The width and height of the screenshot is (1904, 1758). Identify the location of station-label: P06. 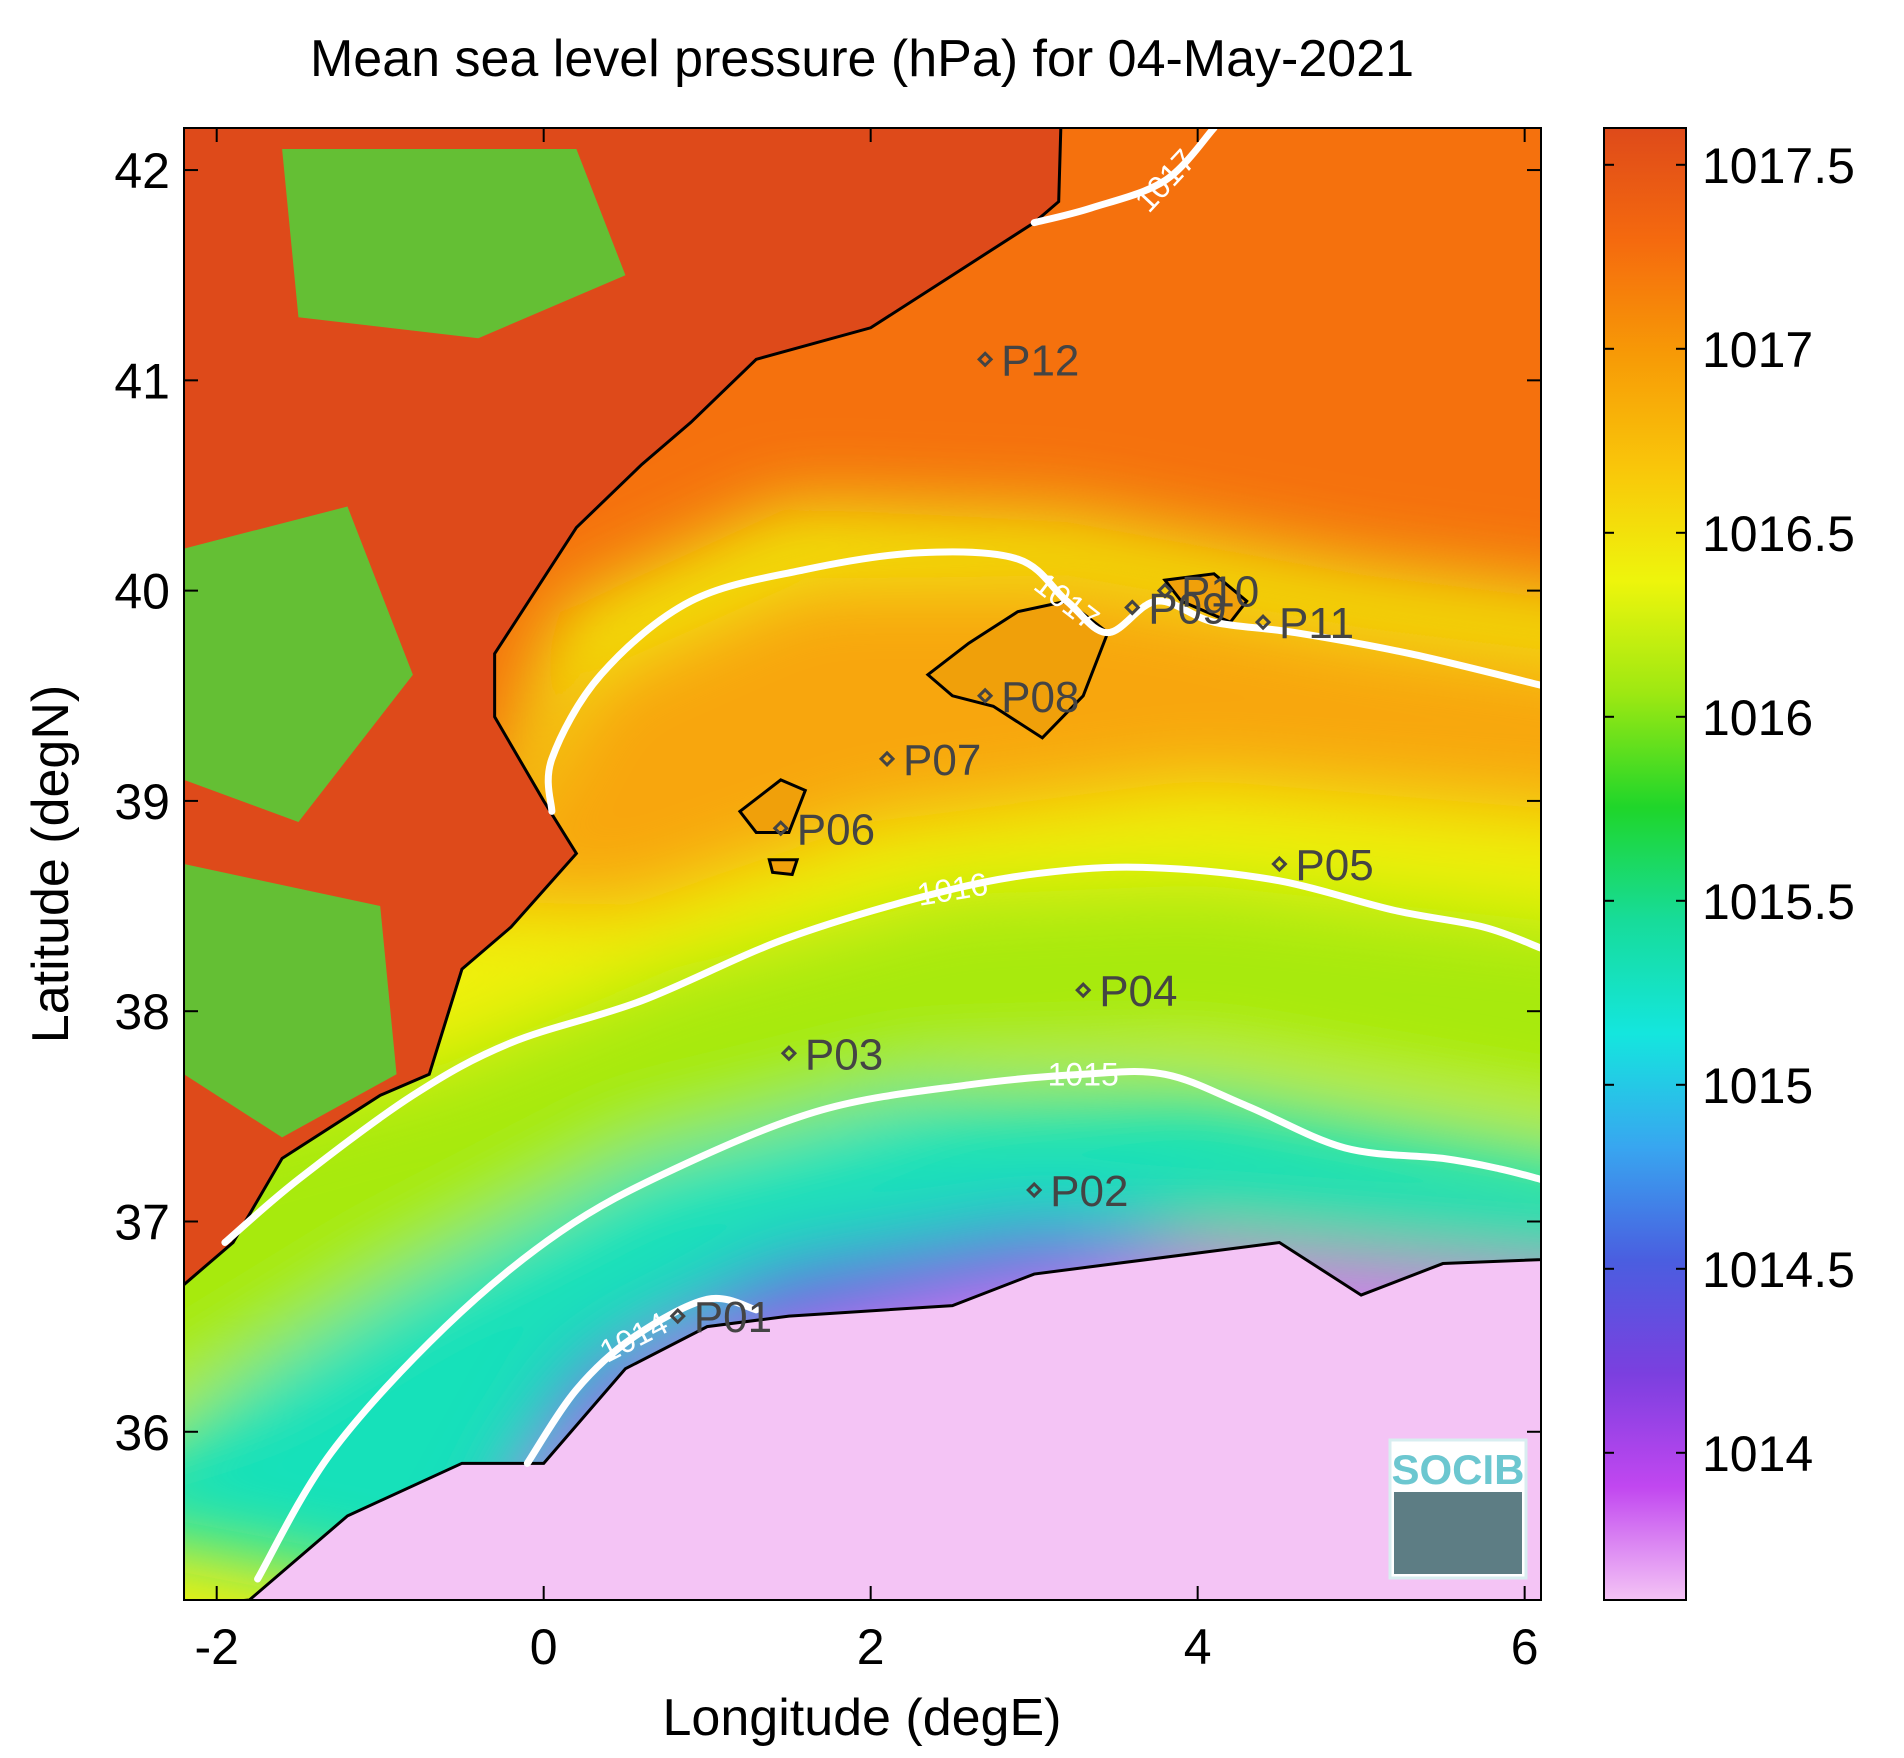
(836, 829).